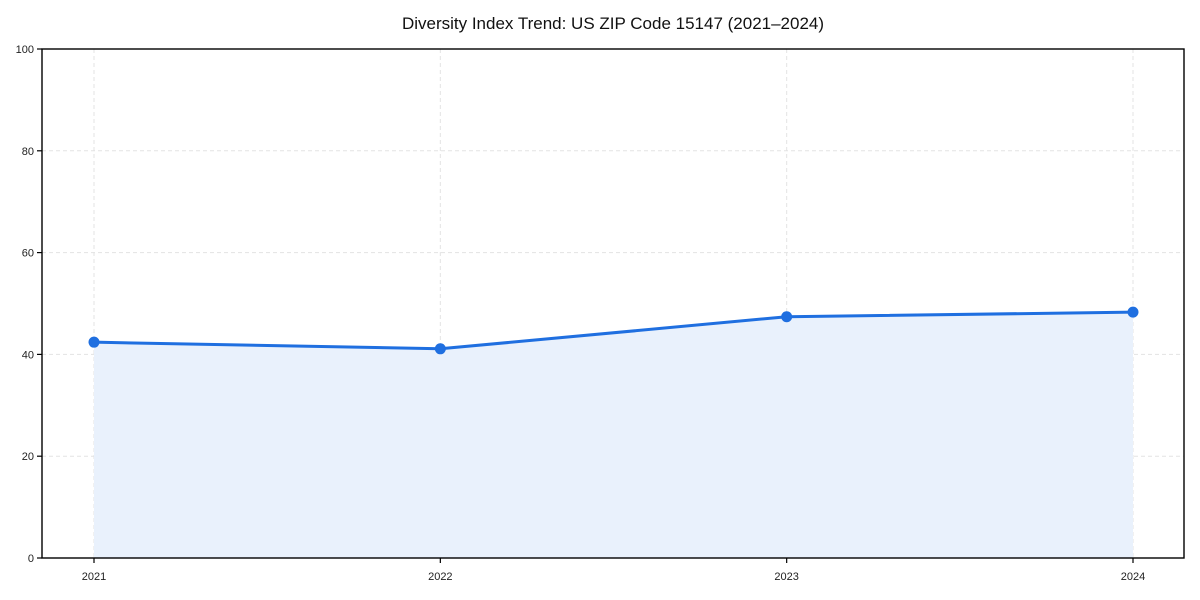 This screenshot has height=600, width=1200. Describe the element at coordinates (440, 577) in the screenshot. I see `x-tick-label: 2022` at that location.